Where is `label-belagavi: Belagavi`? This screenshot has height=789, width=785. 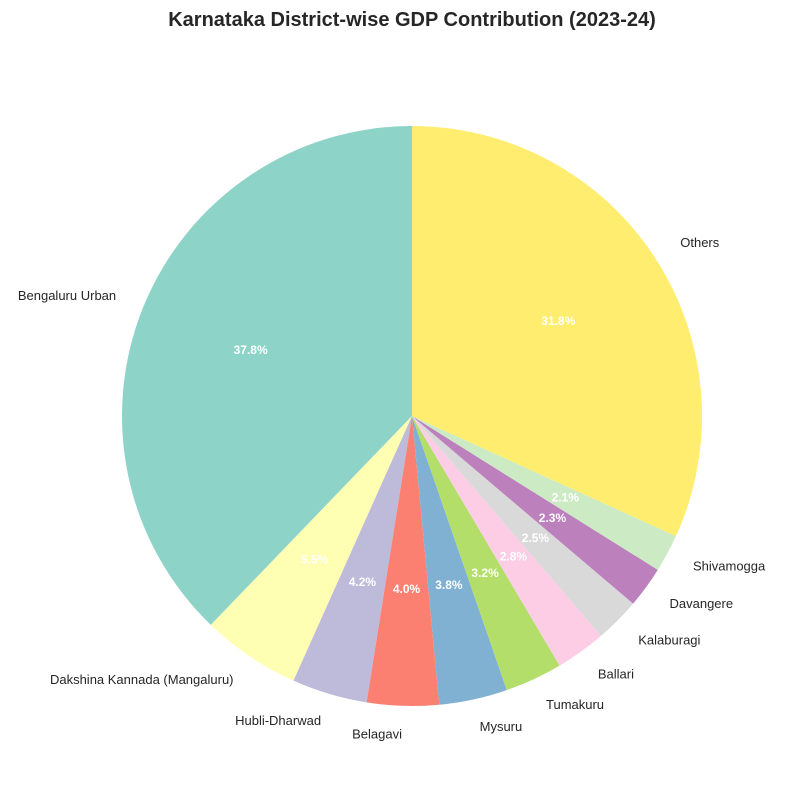 label-belagavi: Belagavi is located at coordinates (377, 733).